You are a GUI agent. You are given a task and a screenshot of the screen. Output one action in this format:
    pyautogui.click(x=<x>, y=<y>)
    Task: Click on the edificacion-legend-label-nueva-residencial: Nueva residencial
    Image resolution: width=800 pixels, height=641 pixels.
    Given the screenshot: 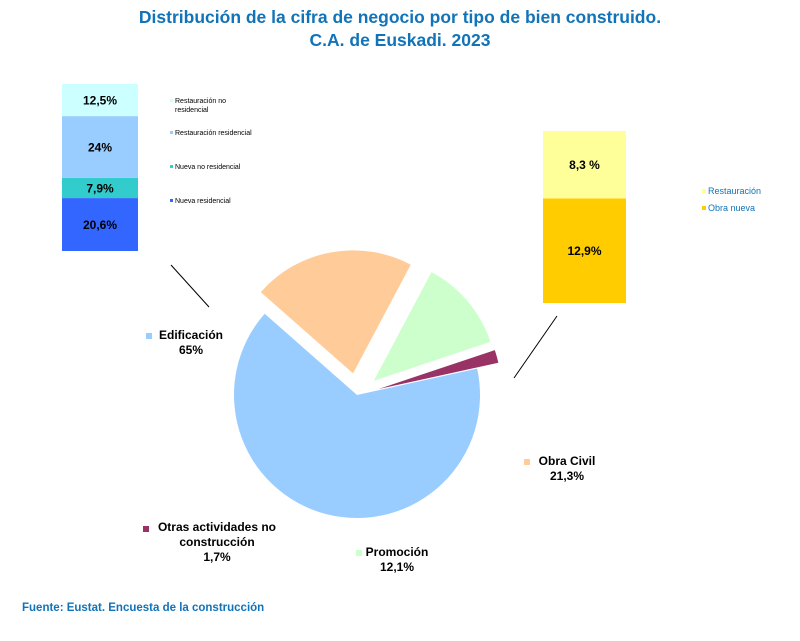 What is the action you would take?
    pyautogui.click(x=203, y=201)
    